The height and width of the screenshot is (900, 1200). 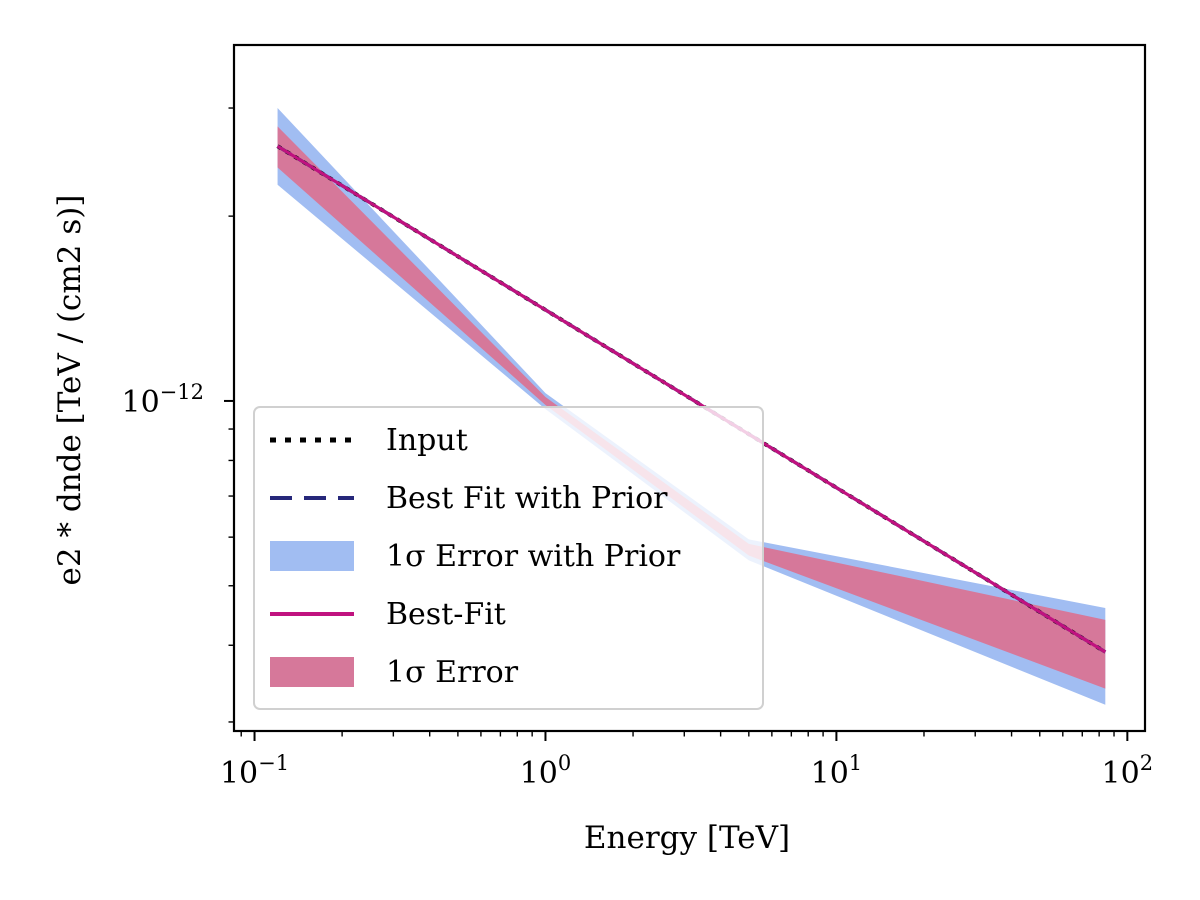 I want to click on x-axis-label: Energy [TeV], so click(x=687, y=838).